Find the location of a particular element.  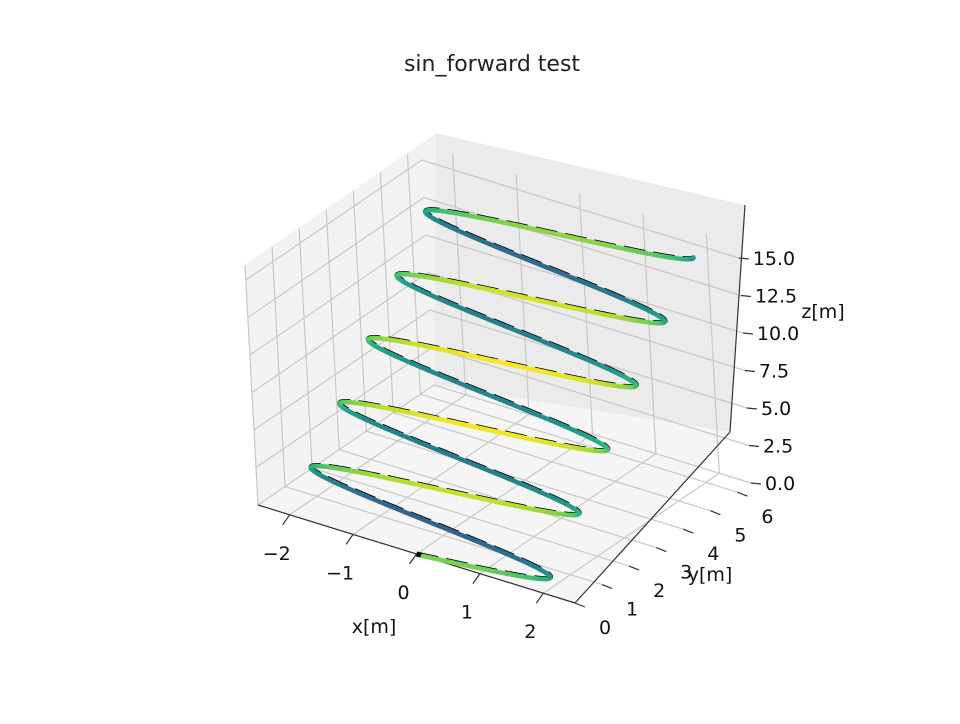

z-tick-label: 7.5 is located at coordinates (774, 372).